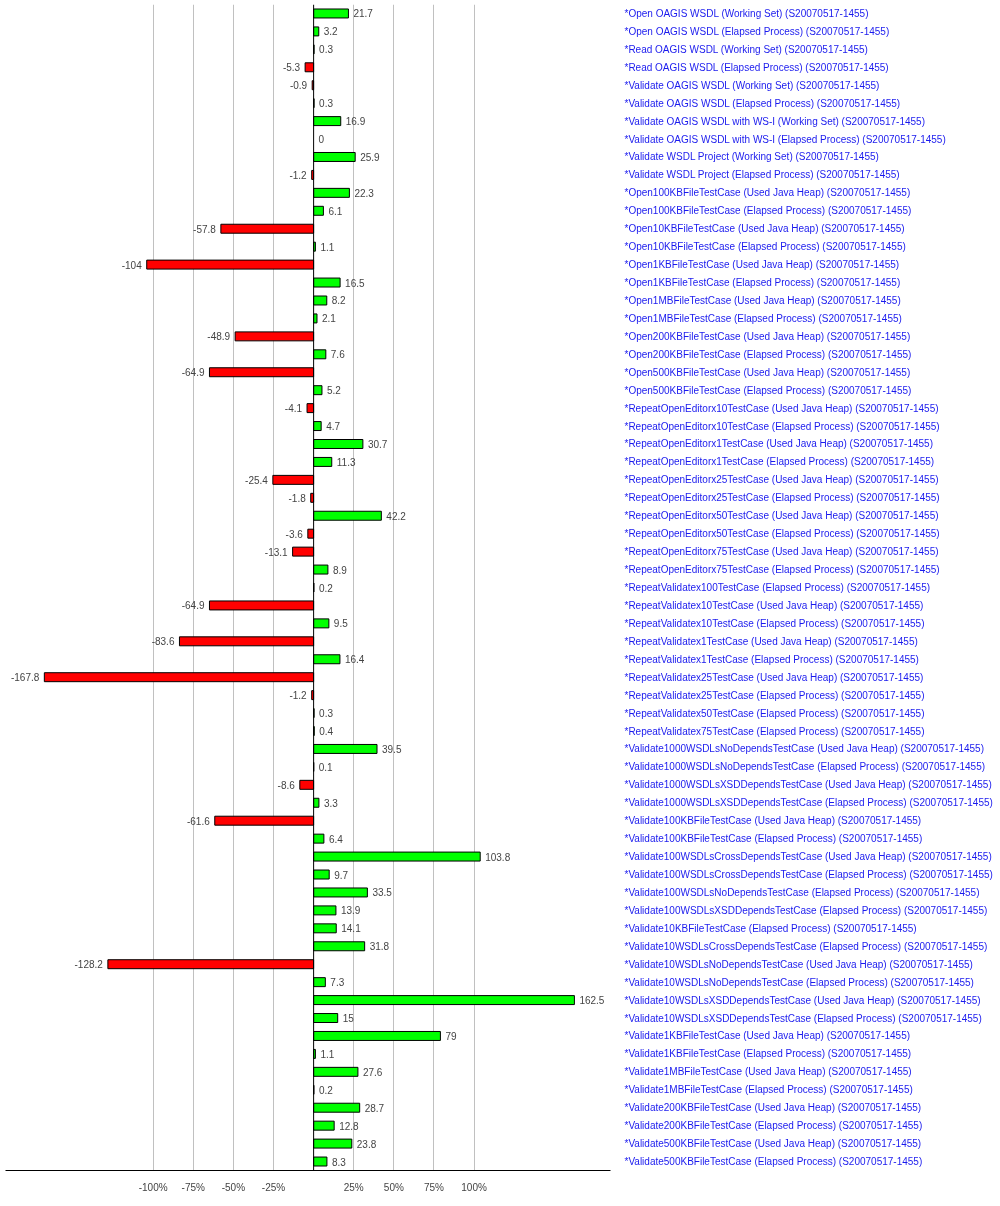  What do you see at coordinates (767, 193) in the screenshot?
I see `y-tick-label: *Open100KBFileTestCase (Used Java Heap) (S20070517-1455)` at bounding box center [767, 193].